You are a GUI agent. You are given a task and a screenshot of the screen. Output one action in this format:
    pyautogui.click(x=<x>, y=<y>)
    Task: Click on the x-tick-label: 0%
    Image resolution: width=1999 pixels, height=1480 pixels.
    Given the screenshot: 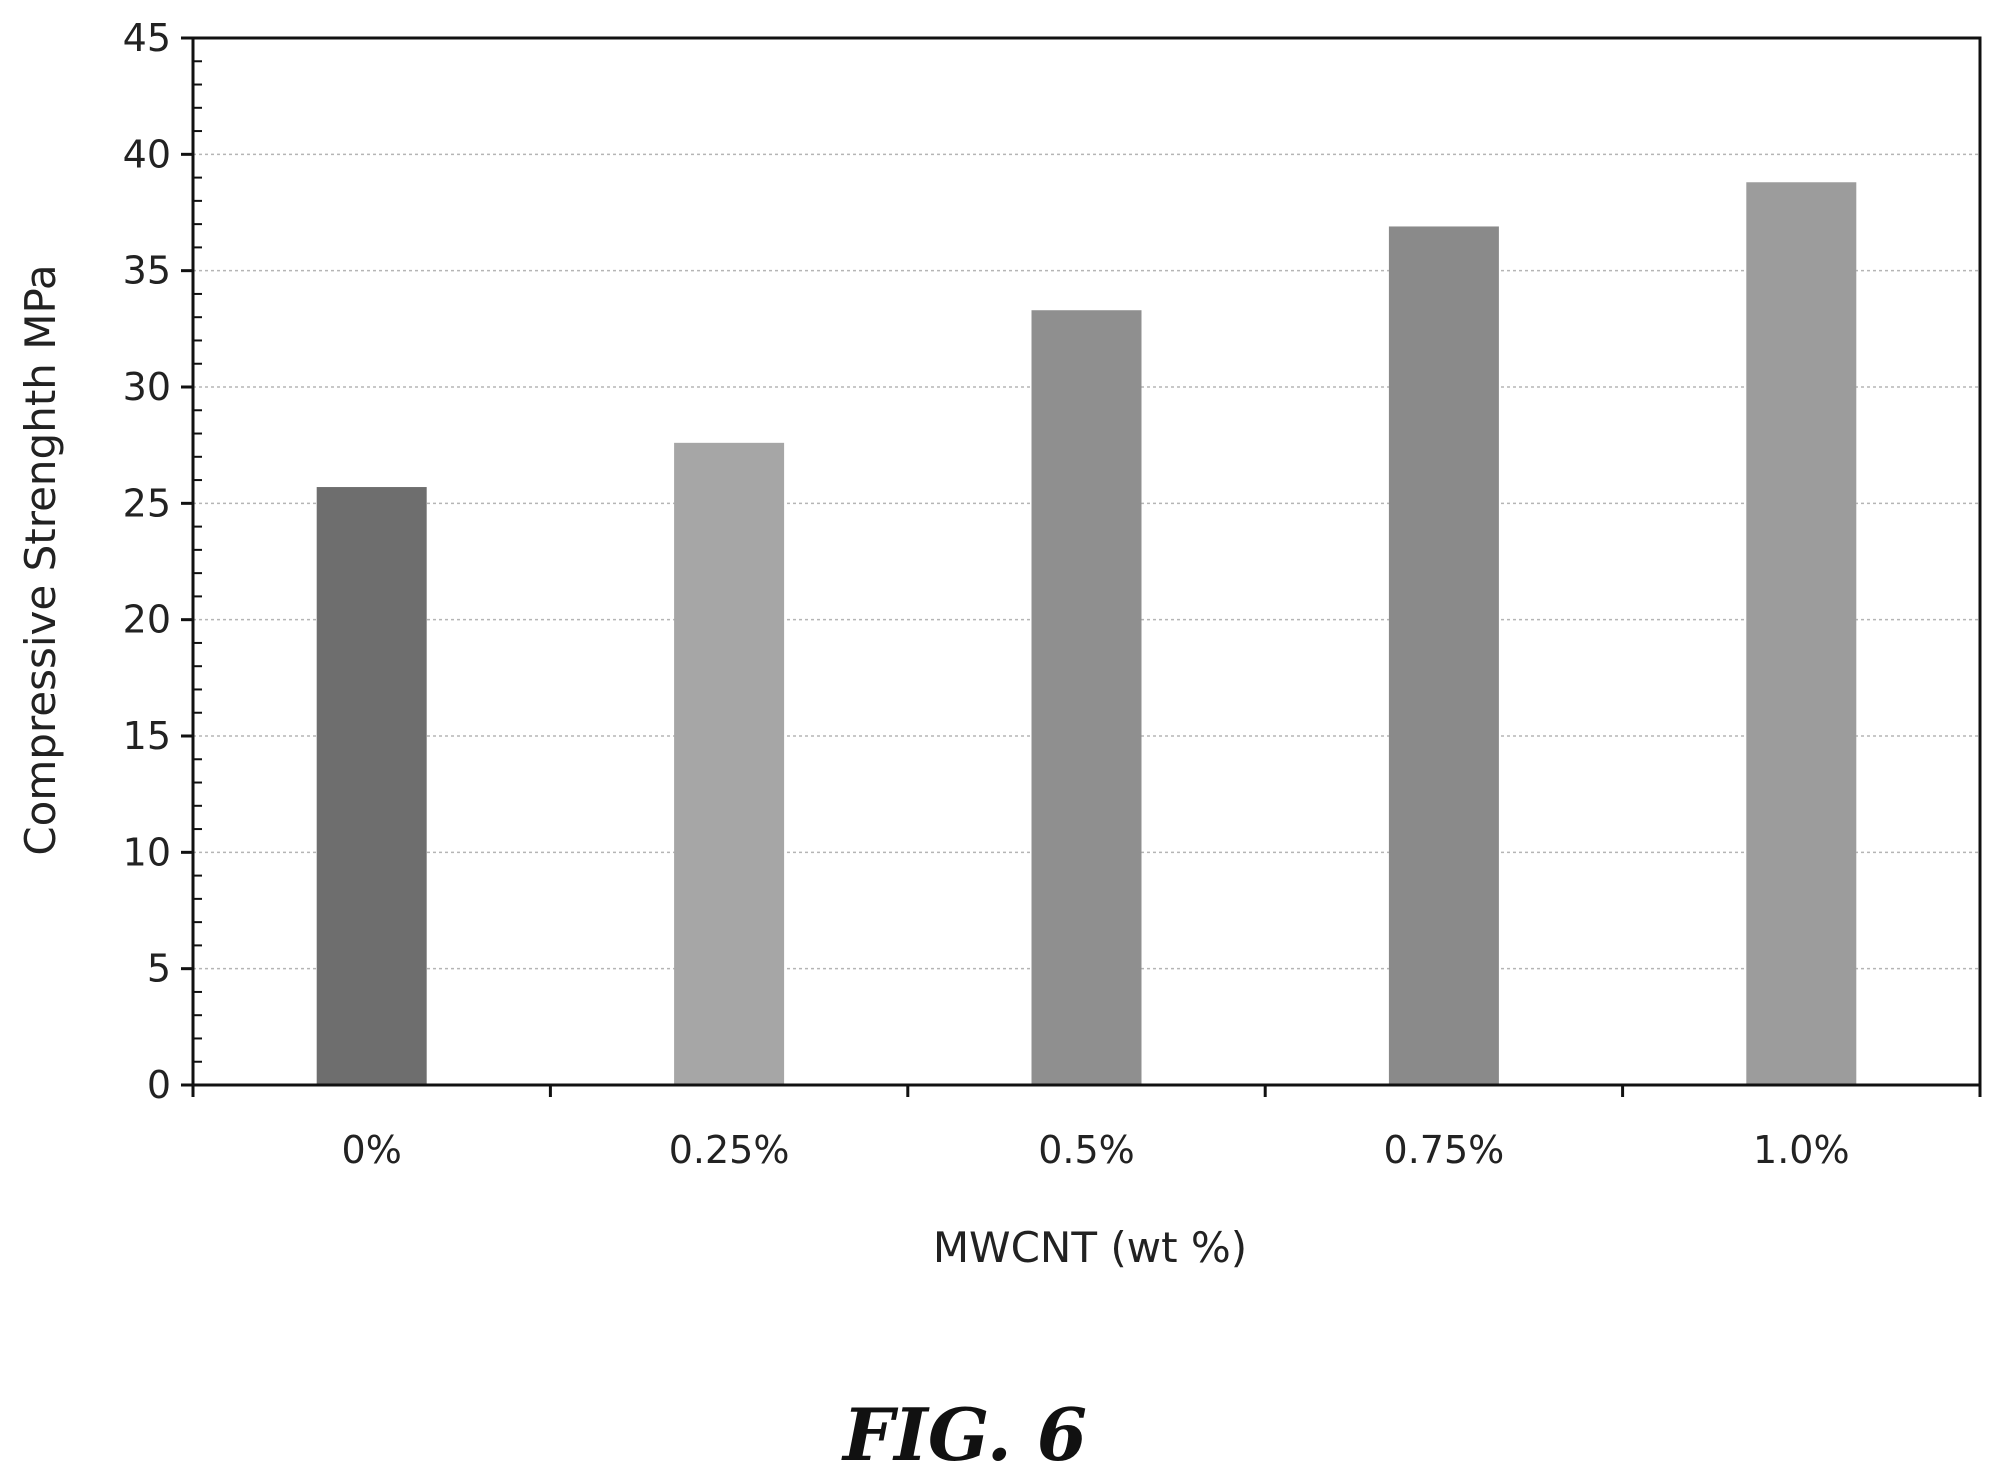 What is the action you would take?
    pyautogui.click(x=372, y=1150)
    